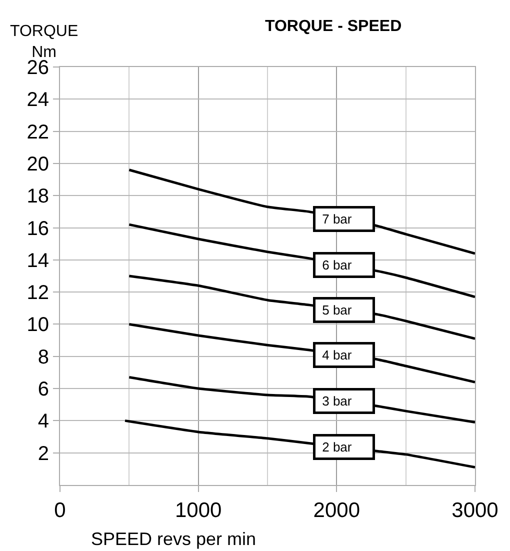 This screenshot has height=551, width=510. Describe the element at coordinates (344, 401) in the screenshot. I see `series-label: 3 bar` at that location.